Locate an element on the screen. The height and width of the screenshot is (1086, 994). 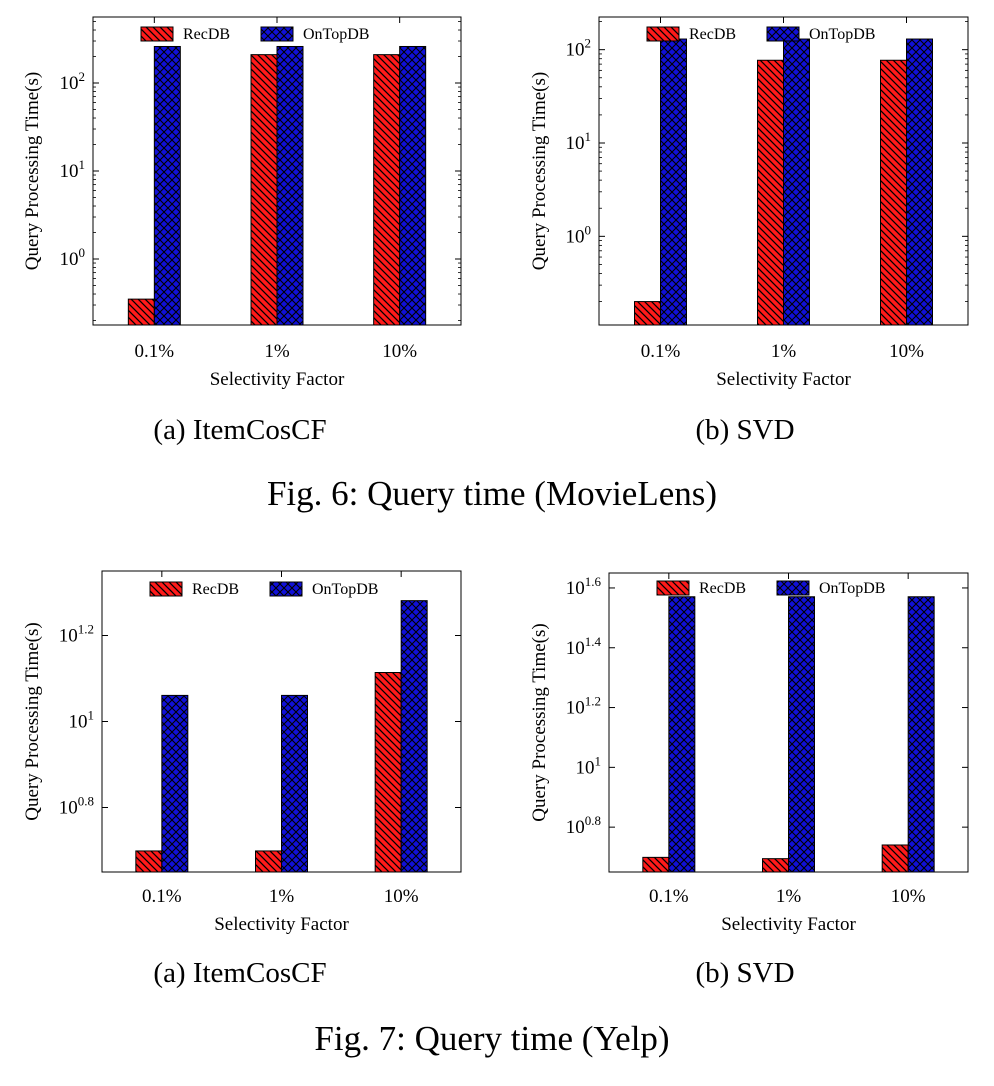
fig6-subcaption-b: (b) SVD is located at coordinates (744, 430).